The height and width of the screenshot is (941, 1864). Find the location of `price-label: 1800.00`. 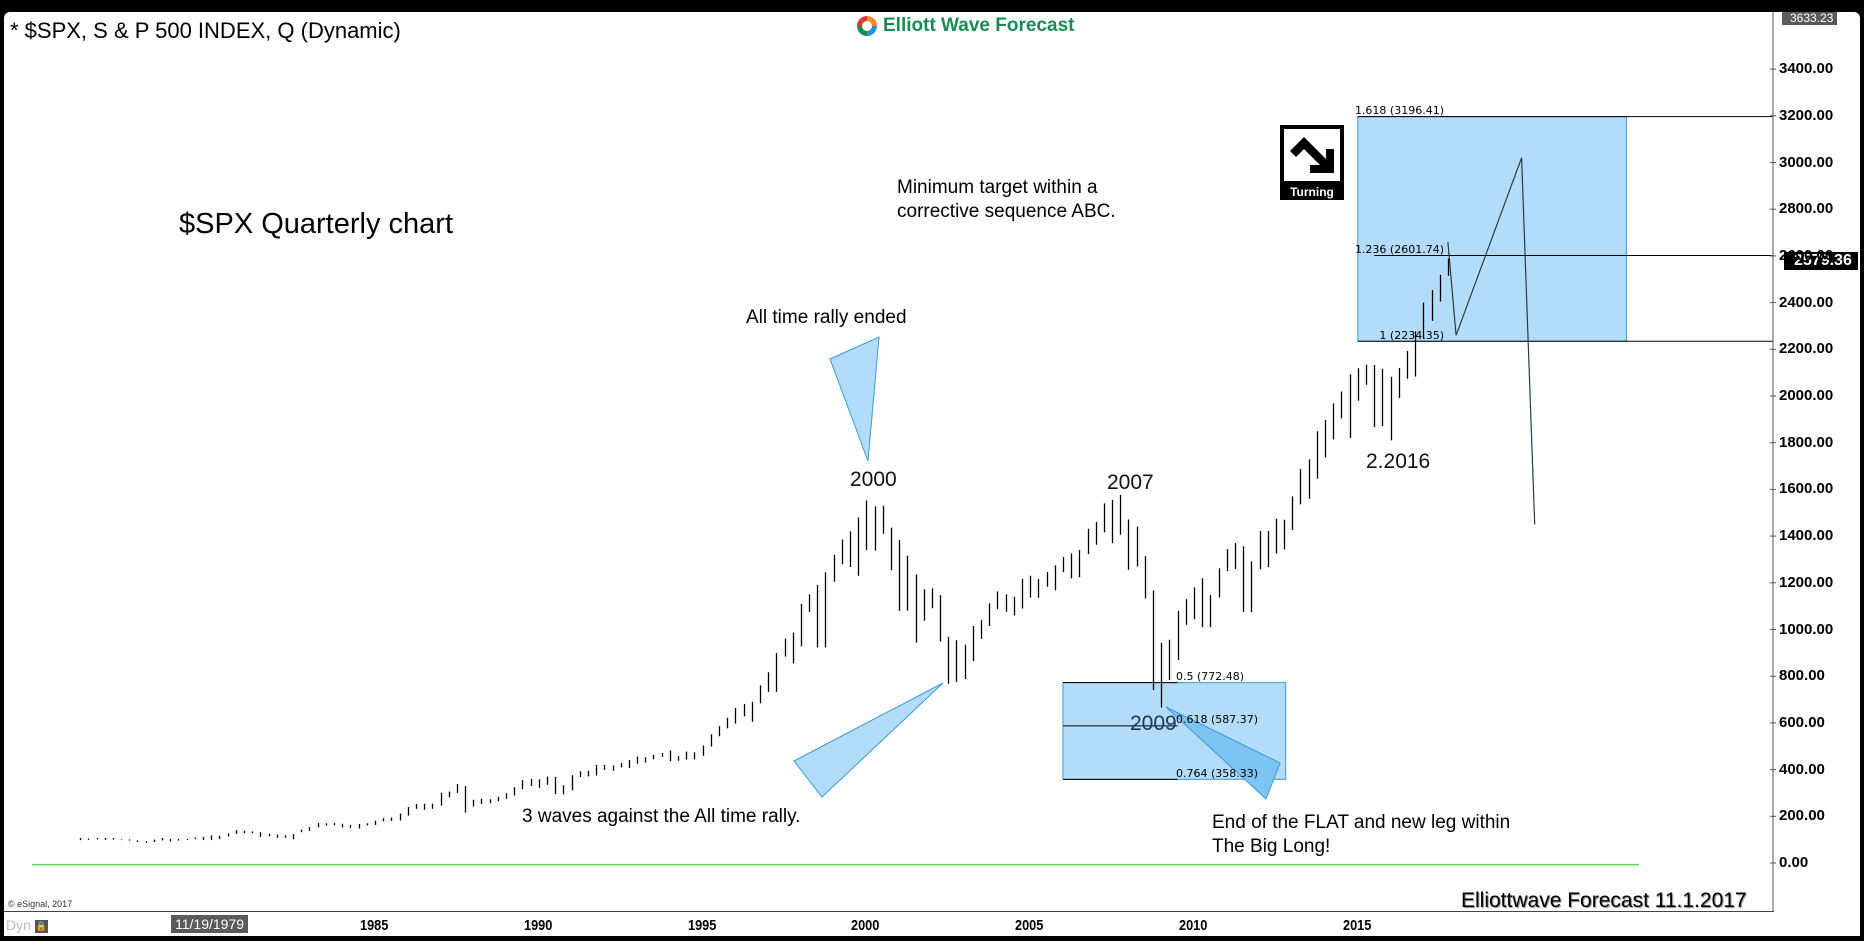

price-label: 1800.00 is located at coordinates (1806, 442).